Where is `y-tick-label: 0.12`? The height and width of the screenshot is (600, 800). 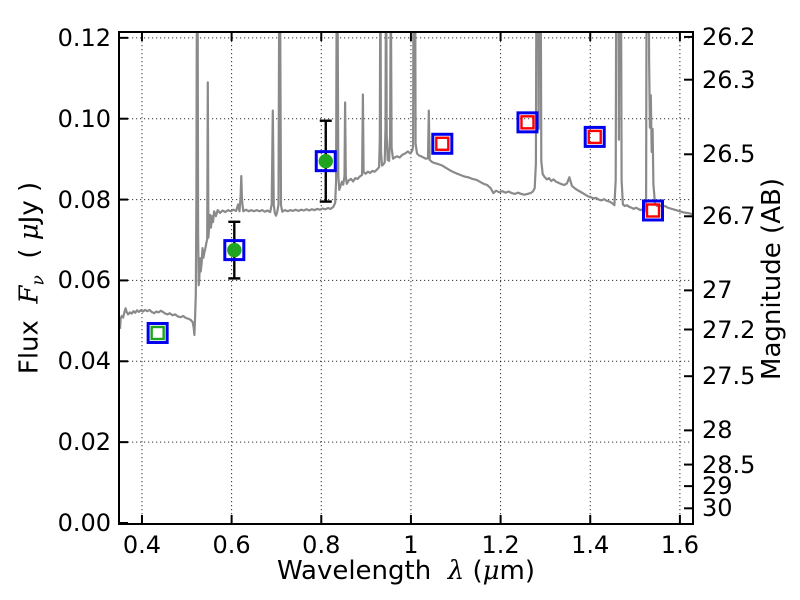 y-tick-label: 0.12 is located at coordinates (84, 37).